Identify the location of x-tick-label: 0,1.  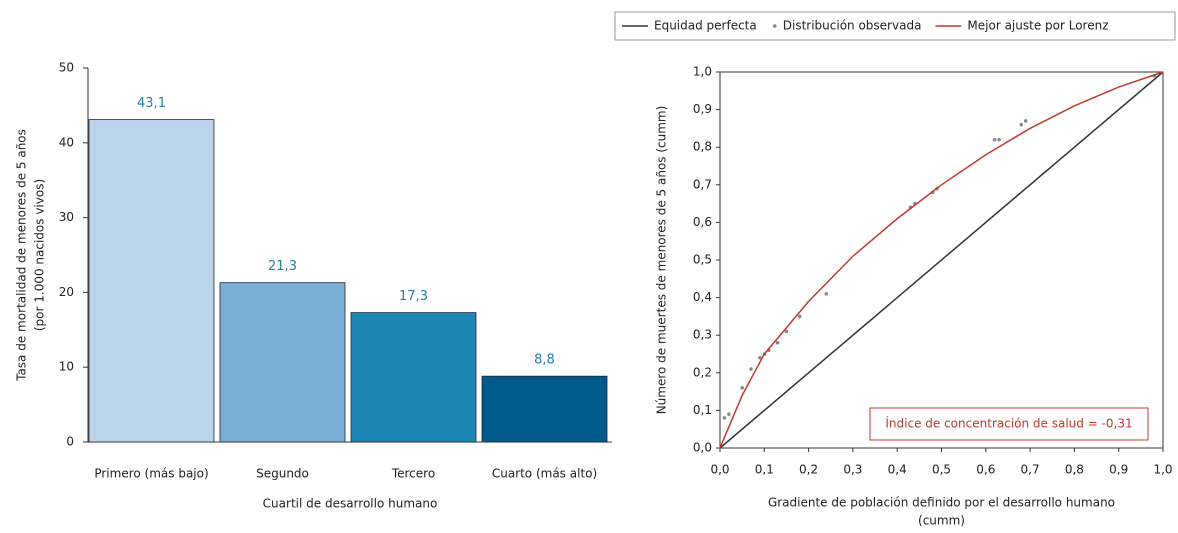
(764, 470).